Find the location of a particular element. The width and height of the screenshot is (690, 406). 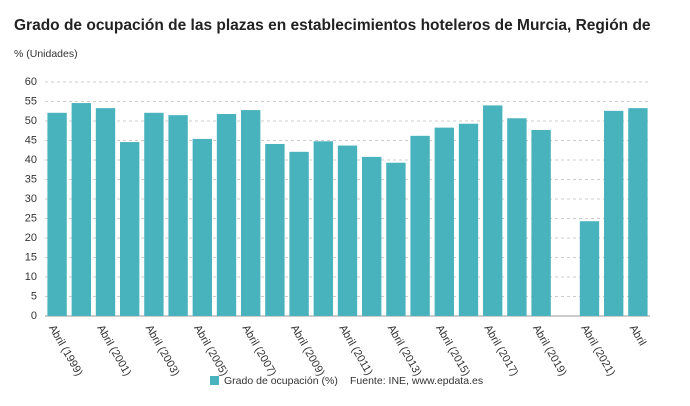

x-tick-label: Abril (2003) is located at coordinates (162, 350).